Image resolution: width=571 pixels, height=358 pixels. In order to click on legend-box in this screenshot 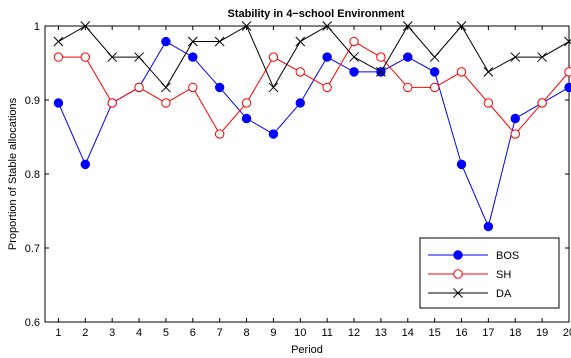, I will do `click(489, 273)`.